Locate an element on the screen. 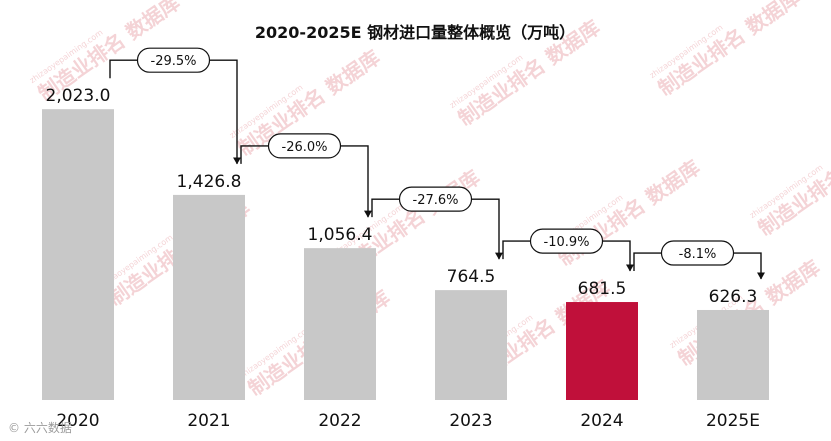  category-label-2024: 2024 is located at coordinates (601, 421).